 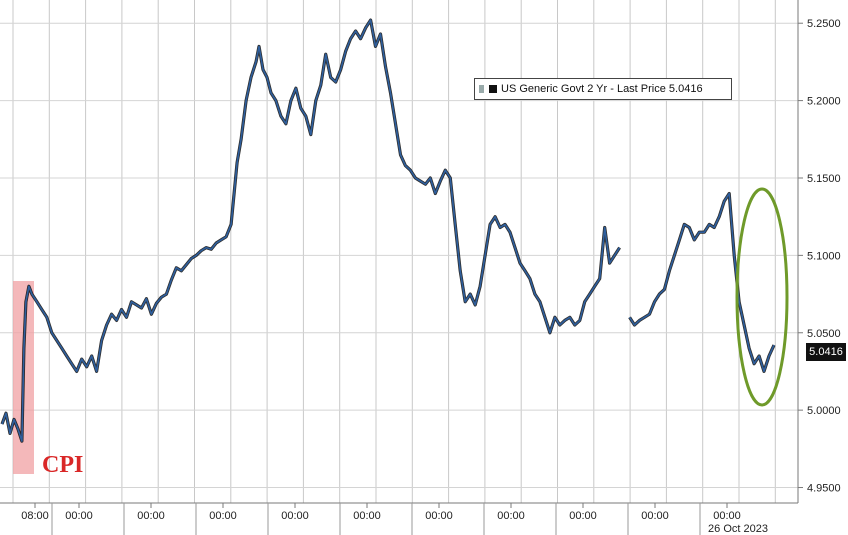 What do you see at coordinates (826, 352) in the screenshot?
I see `last-price-label: 5.0416` at bounding box center [826, 352].